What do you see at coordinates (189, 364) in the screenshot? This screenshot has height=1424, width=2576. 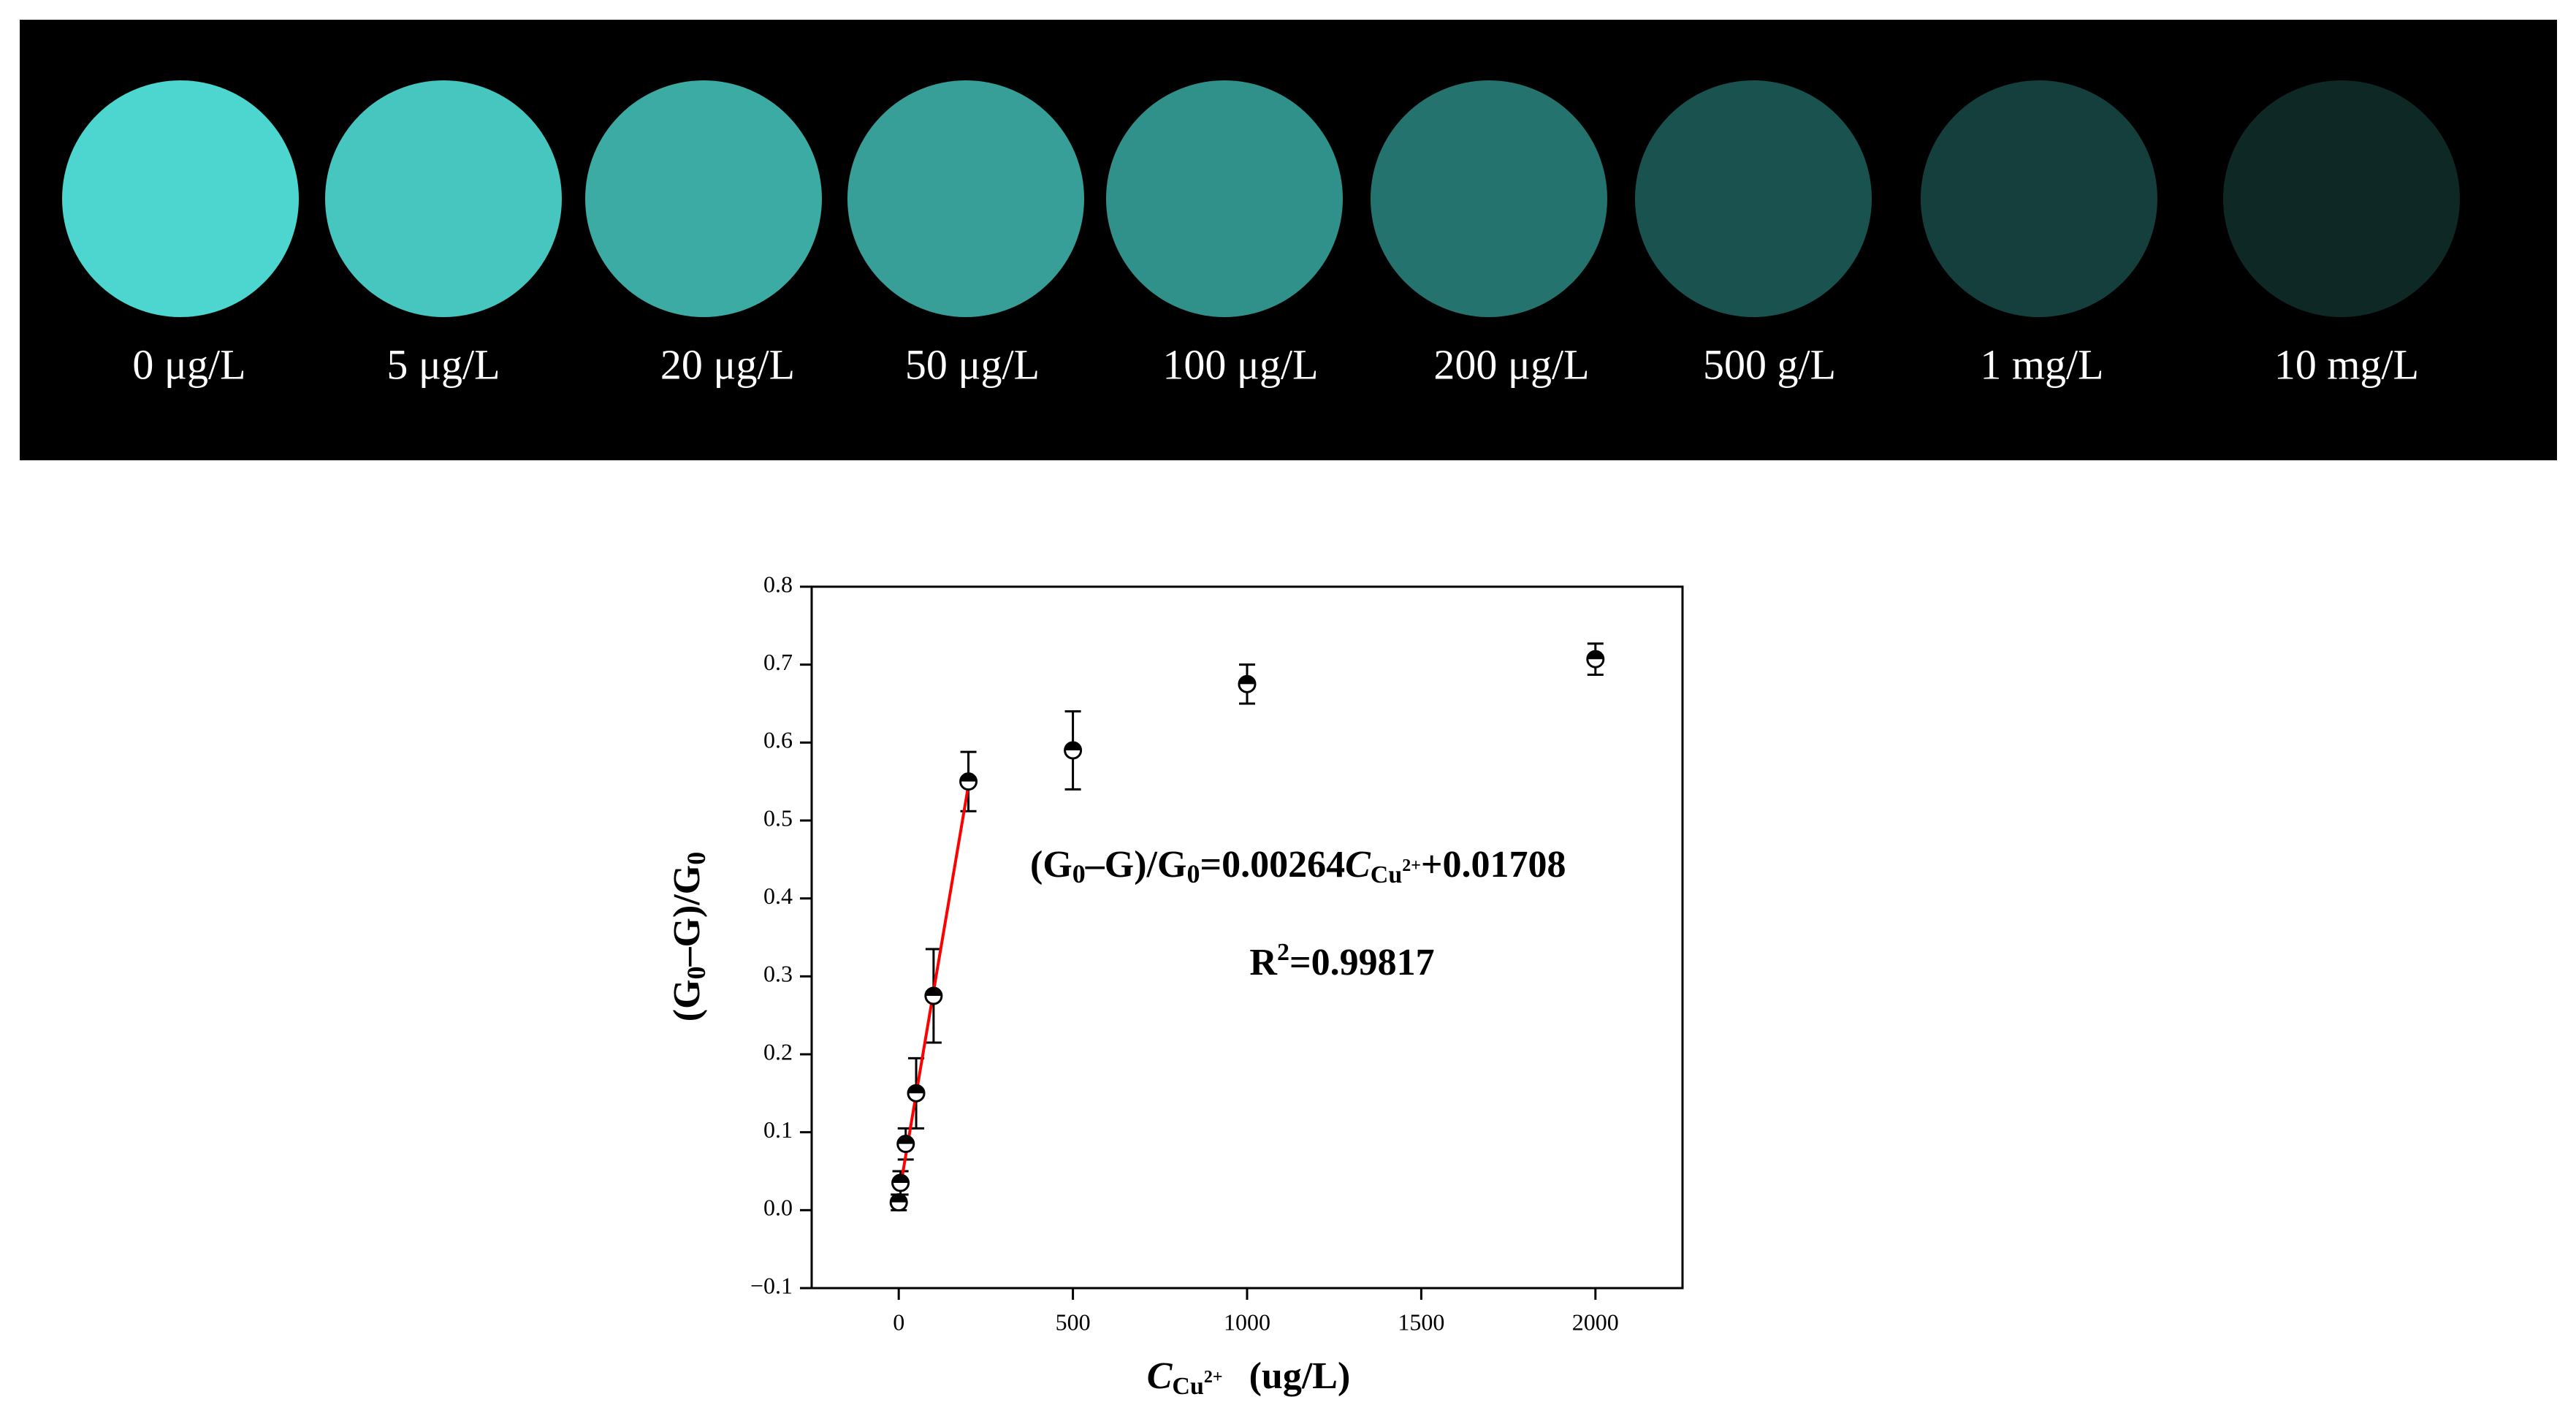 I see `sample-label: 0 μg/L` at bounding box center [189, 364].